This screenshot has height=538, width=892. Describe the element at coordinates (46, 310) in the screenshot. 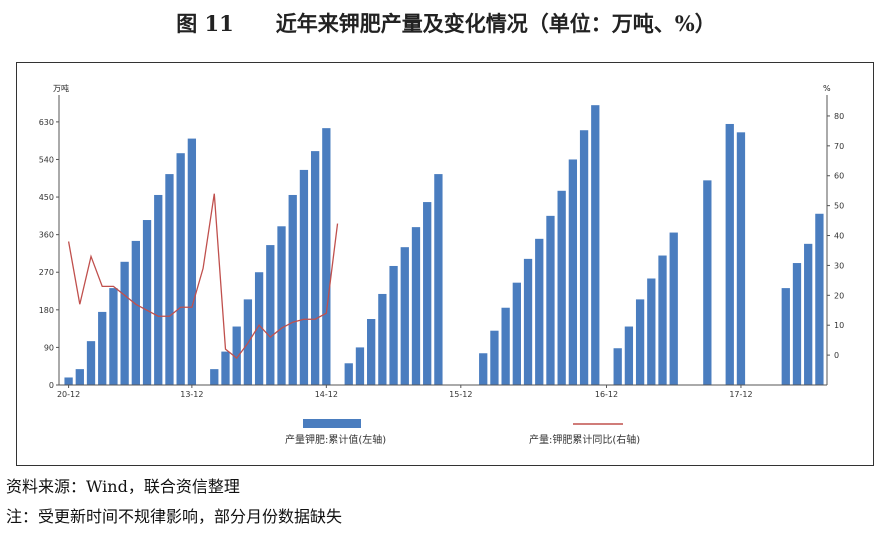

I see `left-tick-label: 180` at that location.